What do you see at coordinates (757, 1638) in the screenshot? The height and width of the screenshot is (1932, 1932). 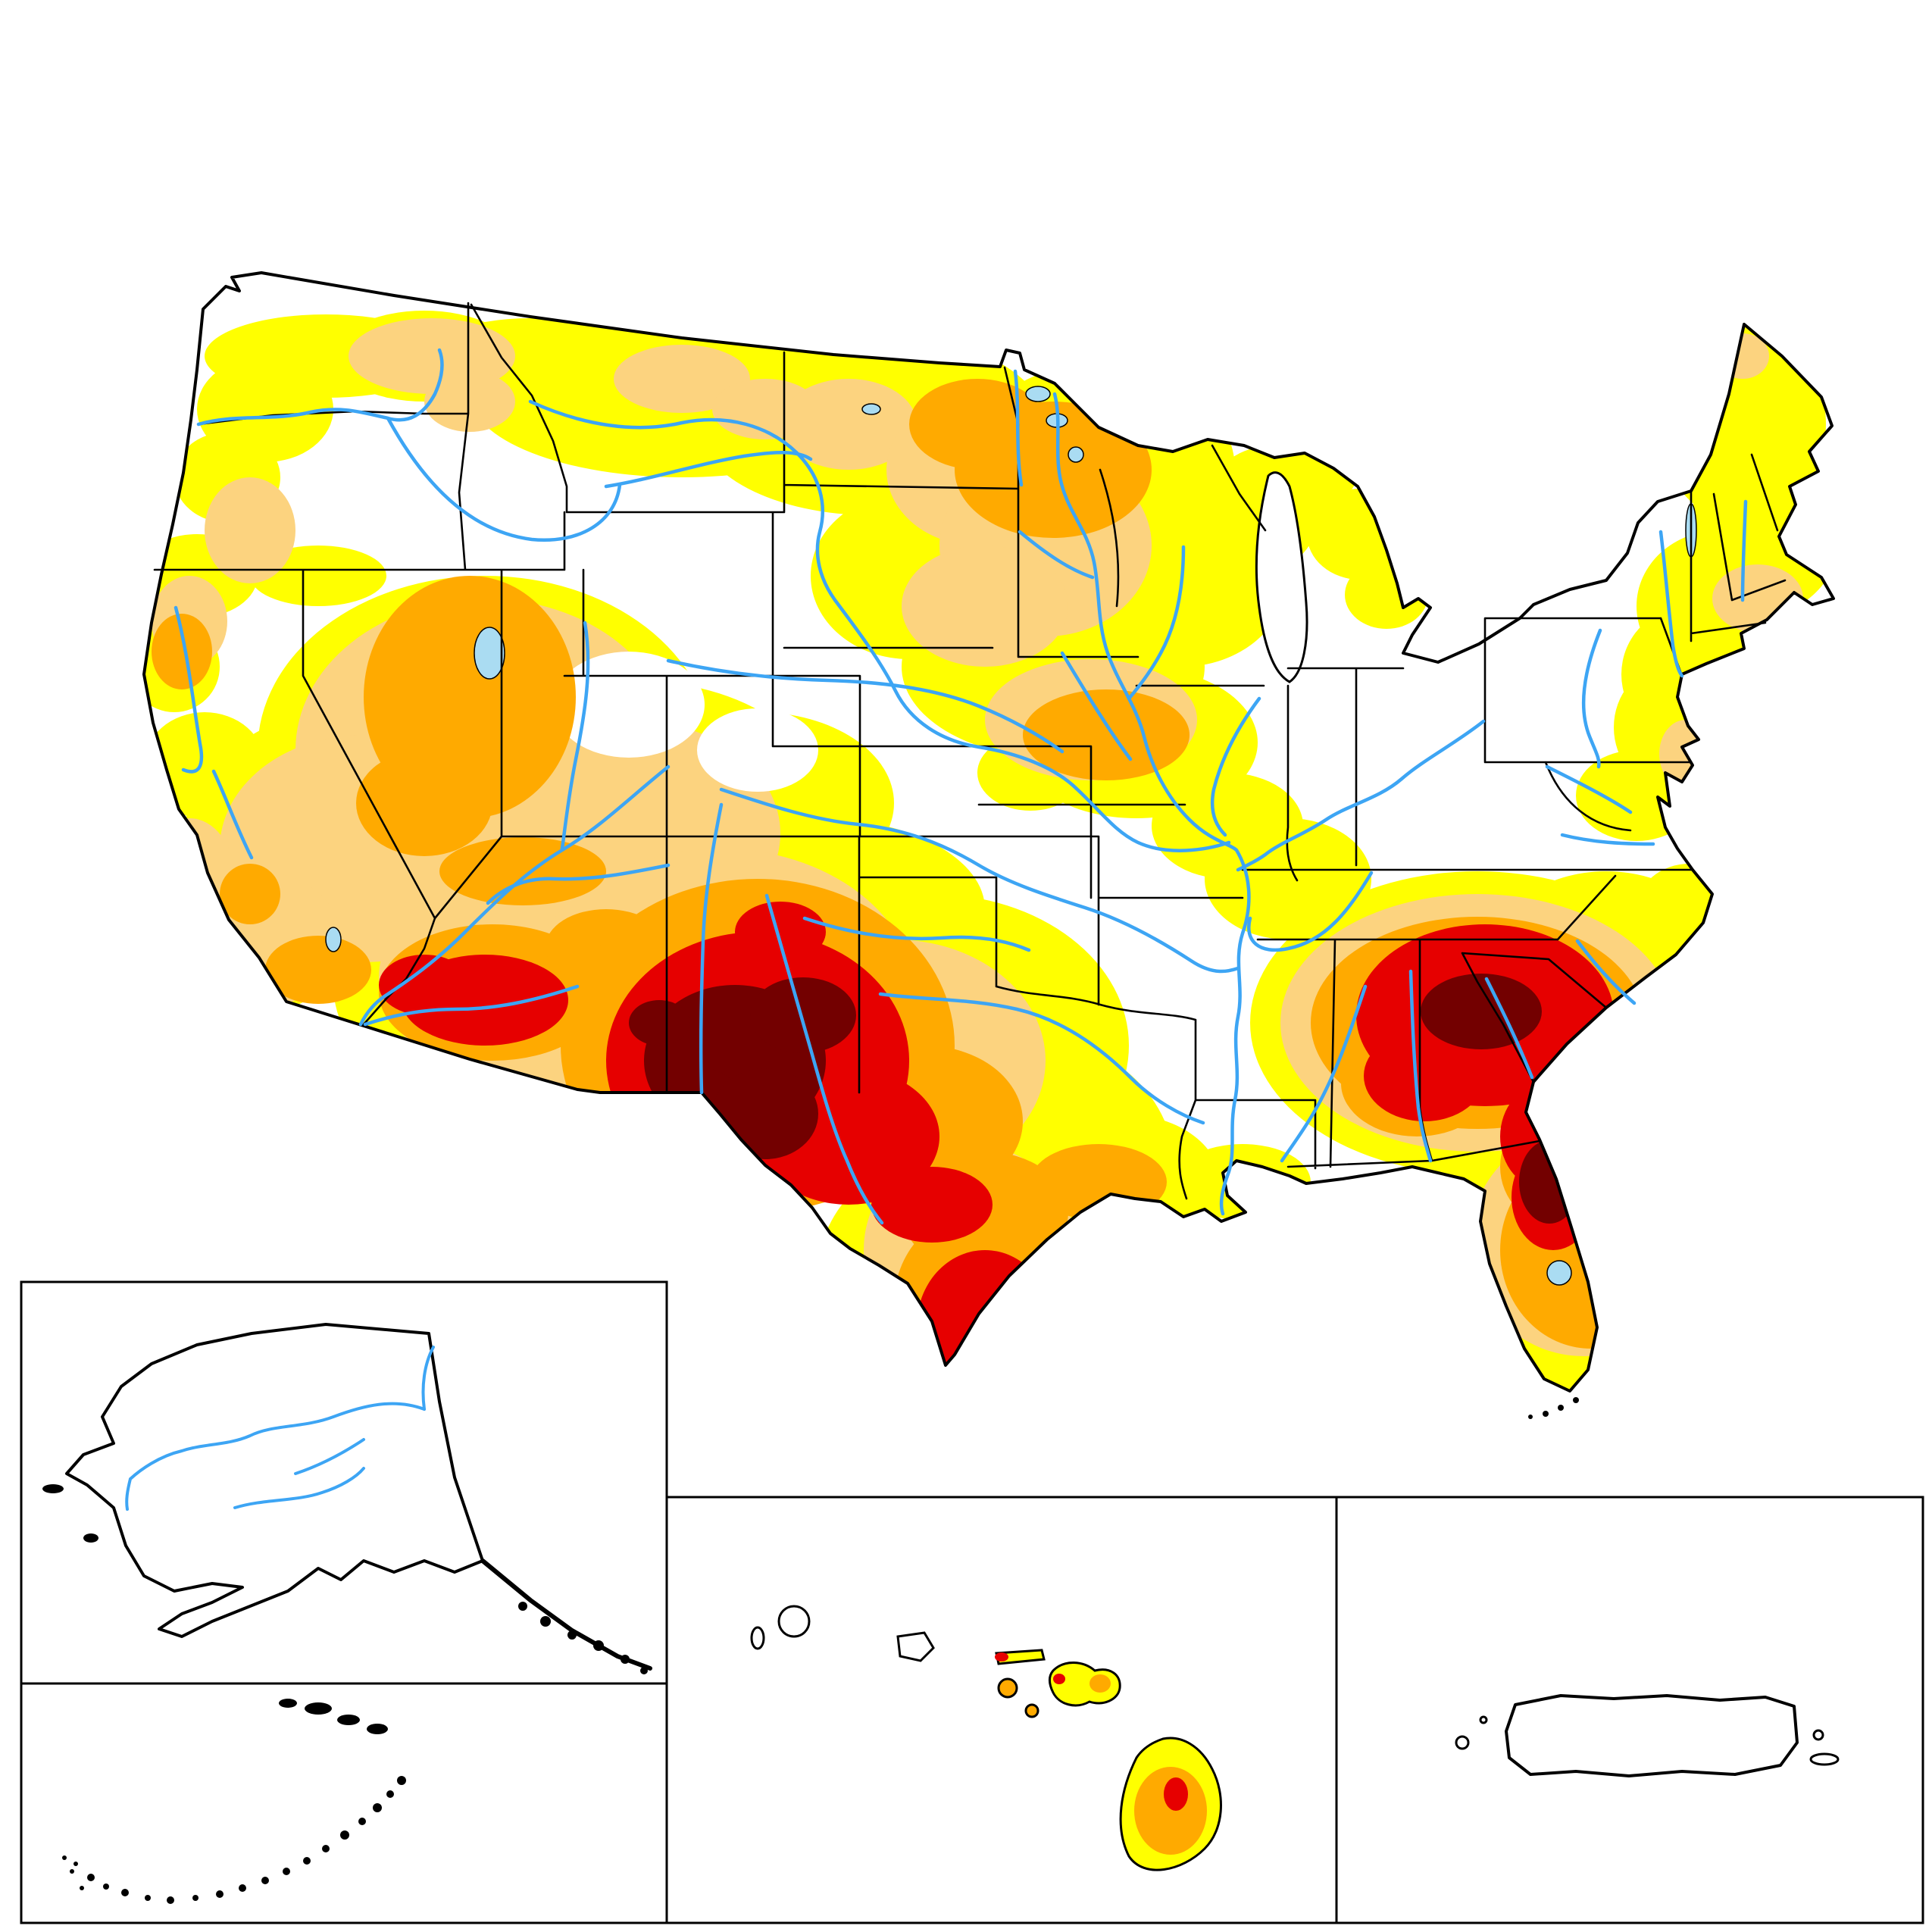 I see `niihau-island` at bounding box center [757, 1638].